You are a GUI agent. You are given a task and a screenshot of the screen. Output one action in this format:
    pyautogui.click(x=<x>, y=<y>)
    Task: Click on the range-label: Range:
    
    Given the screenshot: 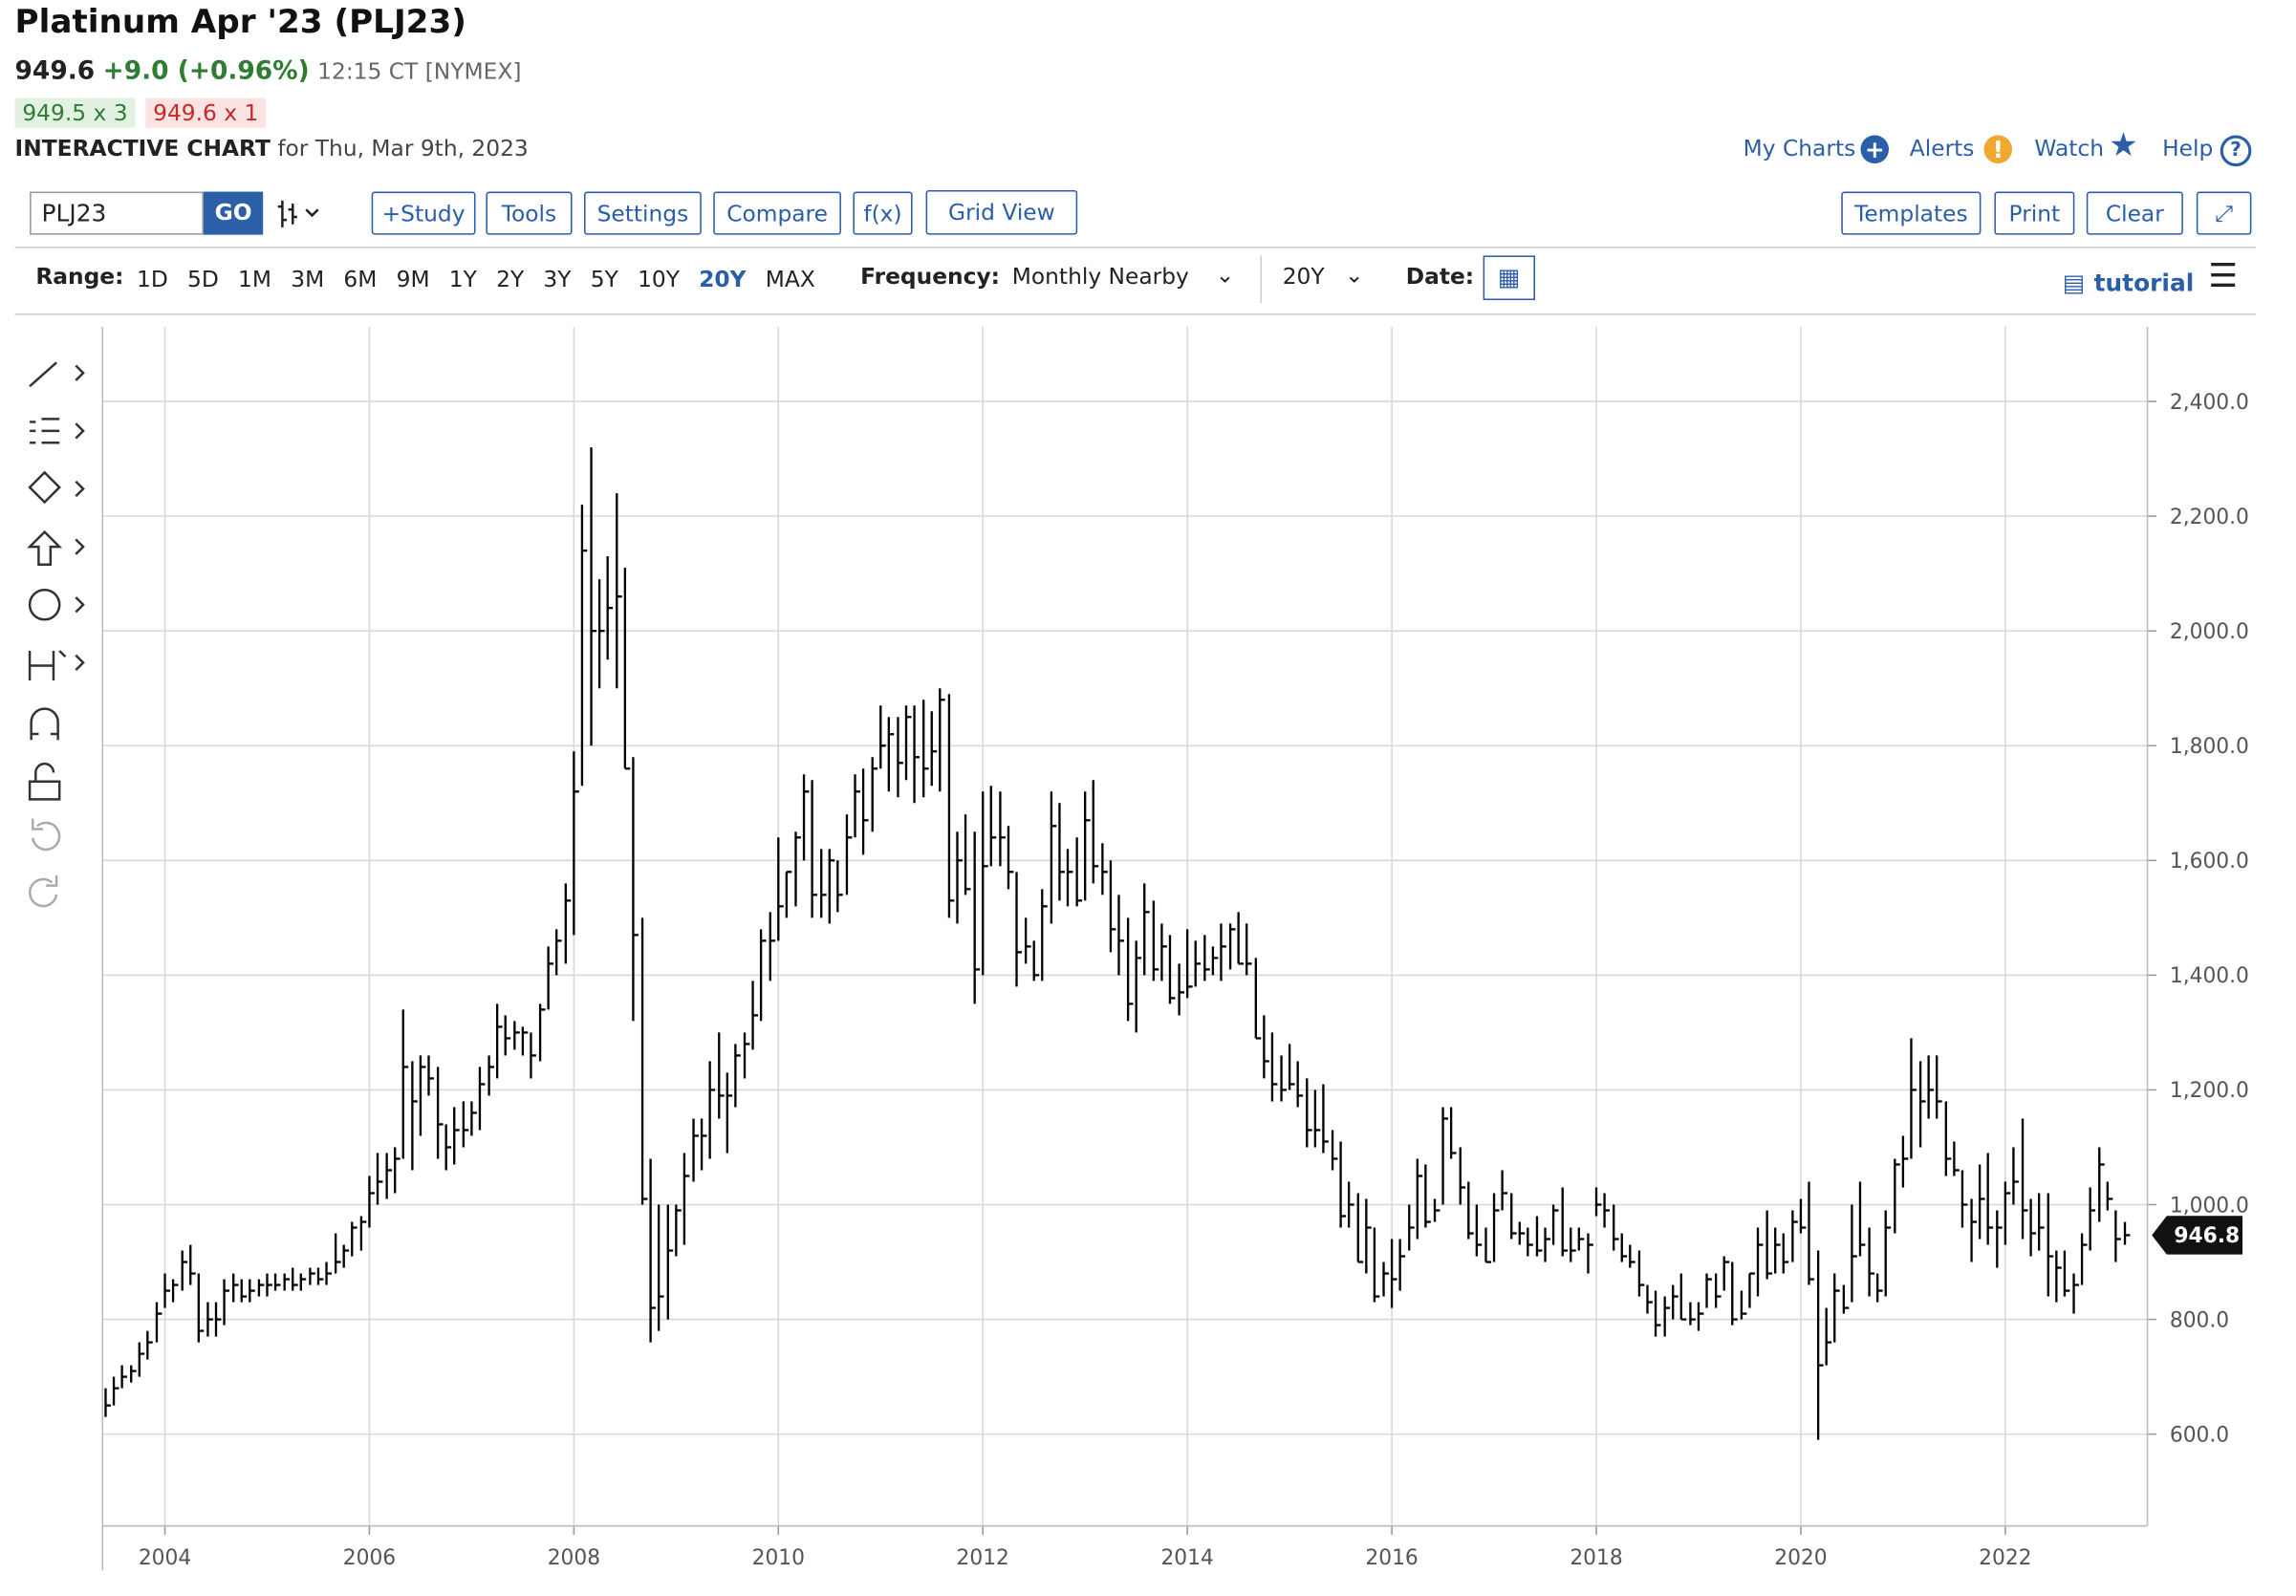 What is the action you would take?
    pyautogui.click(x=79, y=277)
    